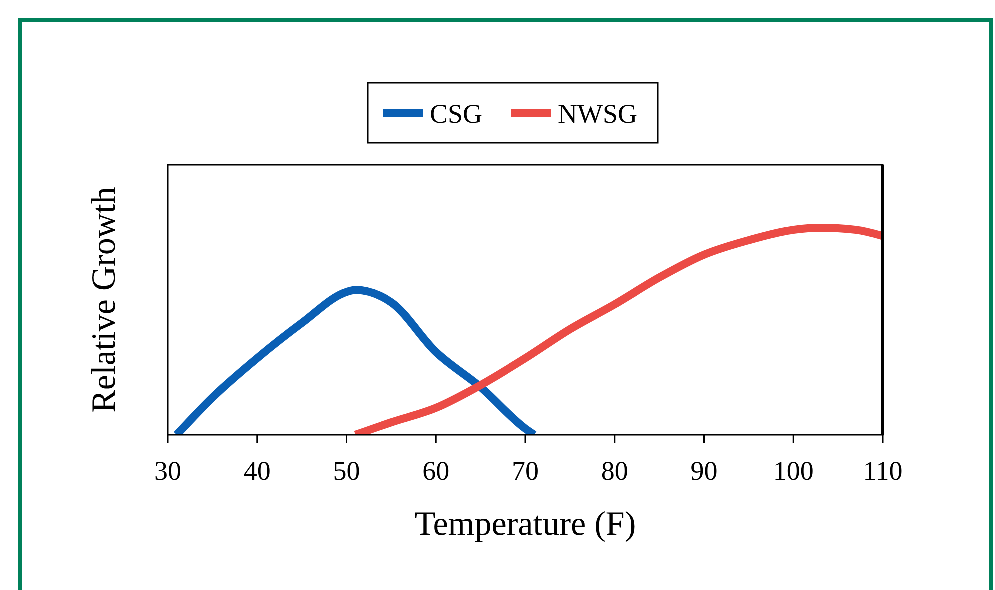 This screenshot has height=590, width=995. Describe the element at coordinates (436, 471) in the screenshot. I see `x-tick-label: 60` at that location.